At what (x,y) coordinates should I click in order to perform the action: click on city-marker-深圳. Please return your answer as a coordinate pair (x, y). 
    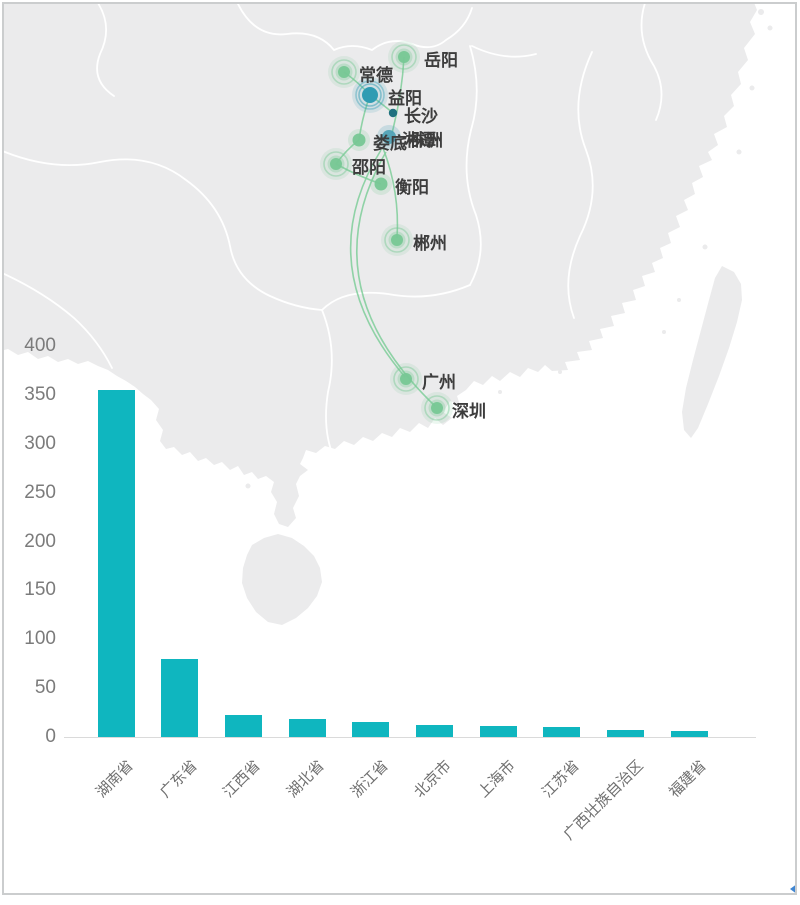
    Looking at the image, I should click on (437, 408).